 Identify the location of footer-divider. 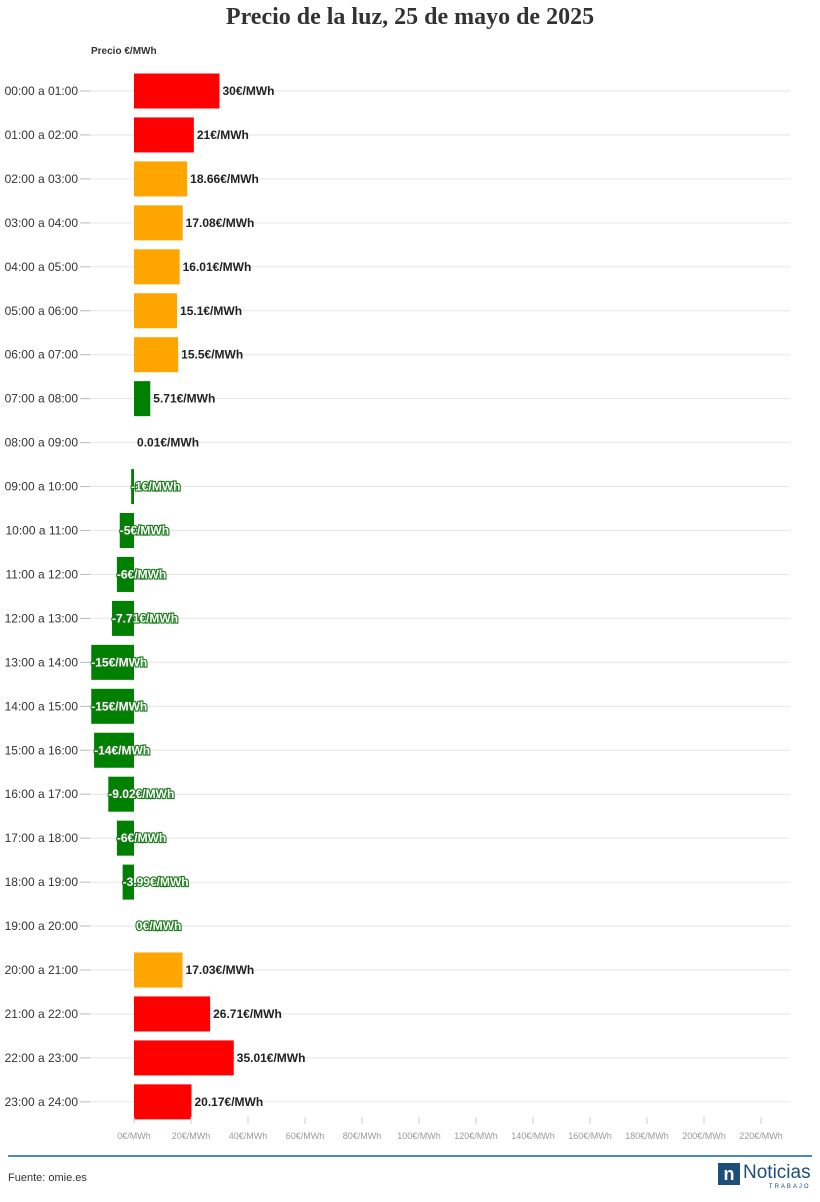
(410, 1156).